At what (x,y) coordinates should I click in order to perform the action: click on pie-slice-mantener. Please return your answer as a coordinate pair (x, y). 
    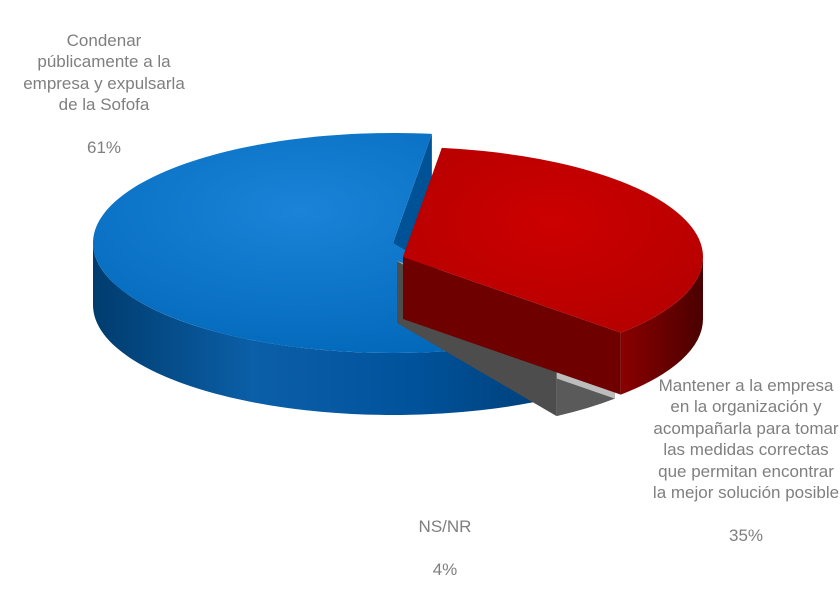
    Looking at the image, I should click on (553, 271).